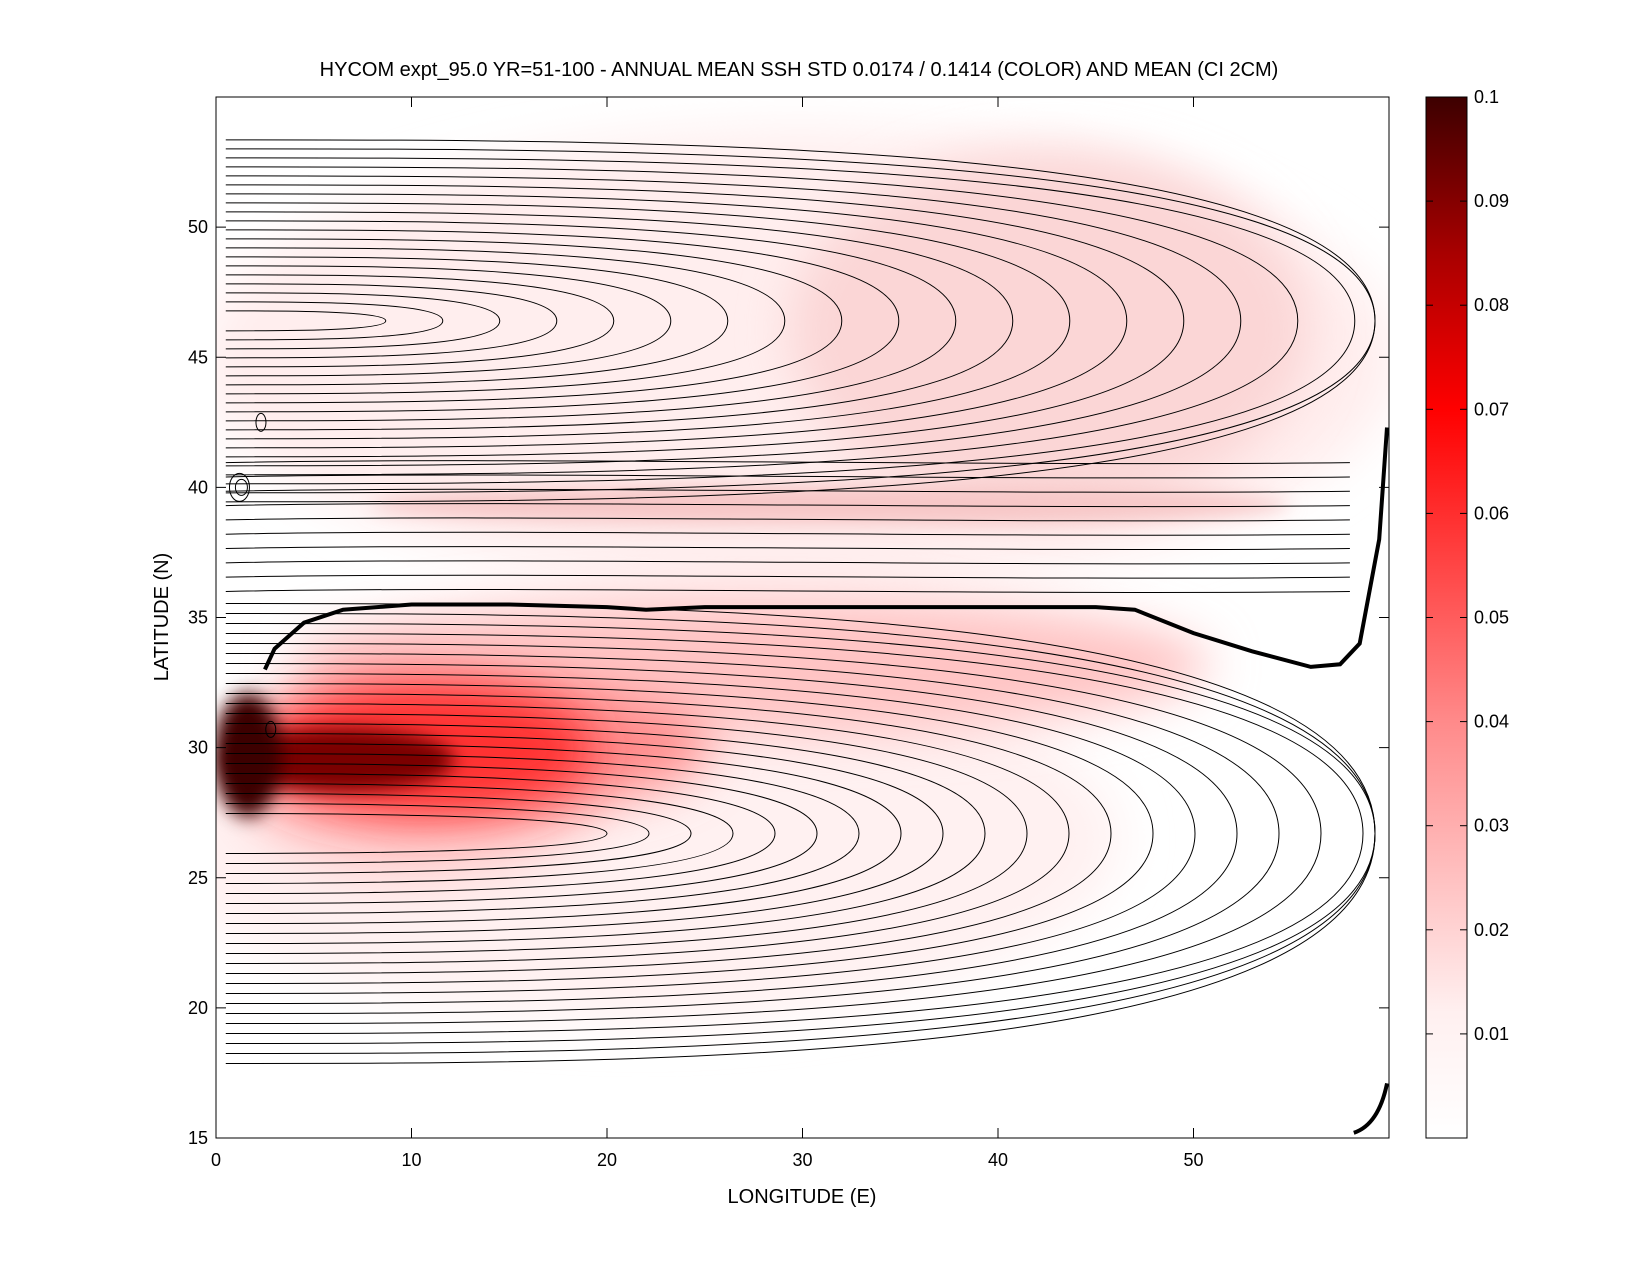 Image resolution: width=1650 pixels, height=1275 pixels. Describe the element at coordinates (802, 1160) in the screenshot. I see `x-tick-label: 30` at that location.